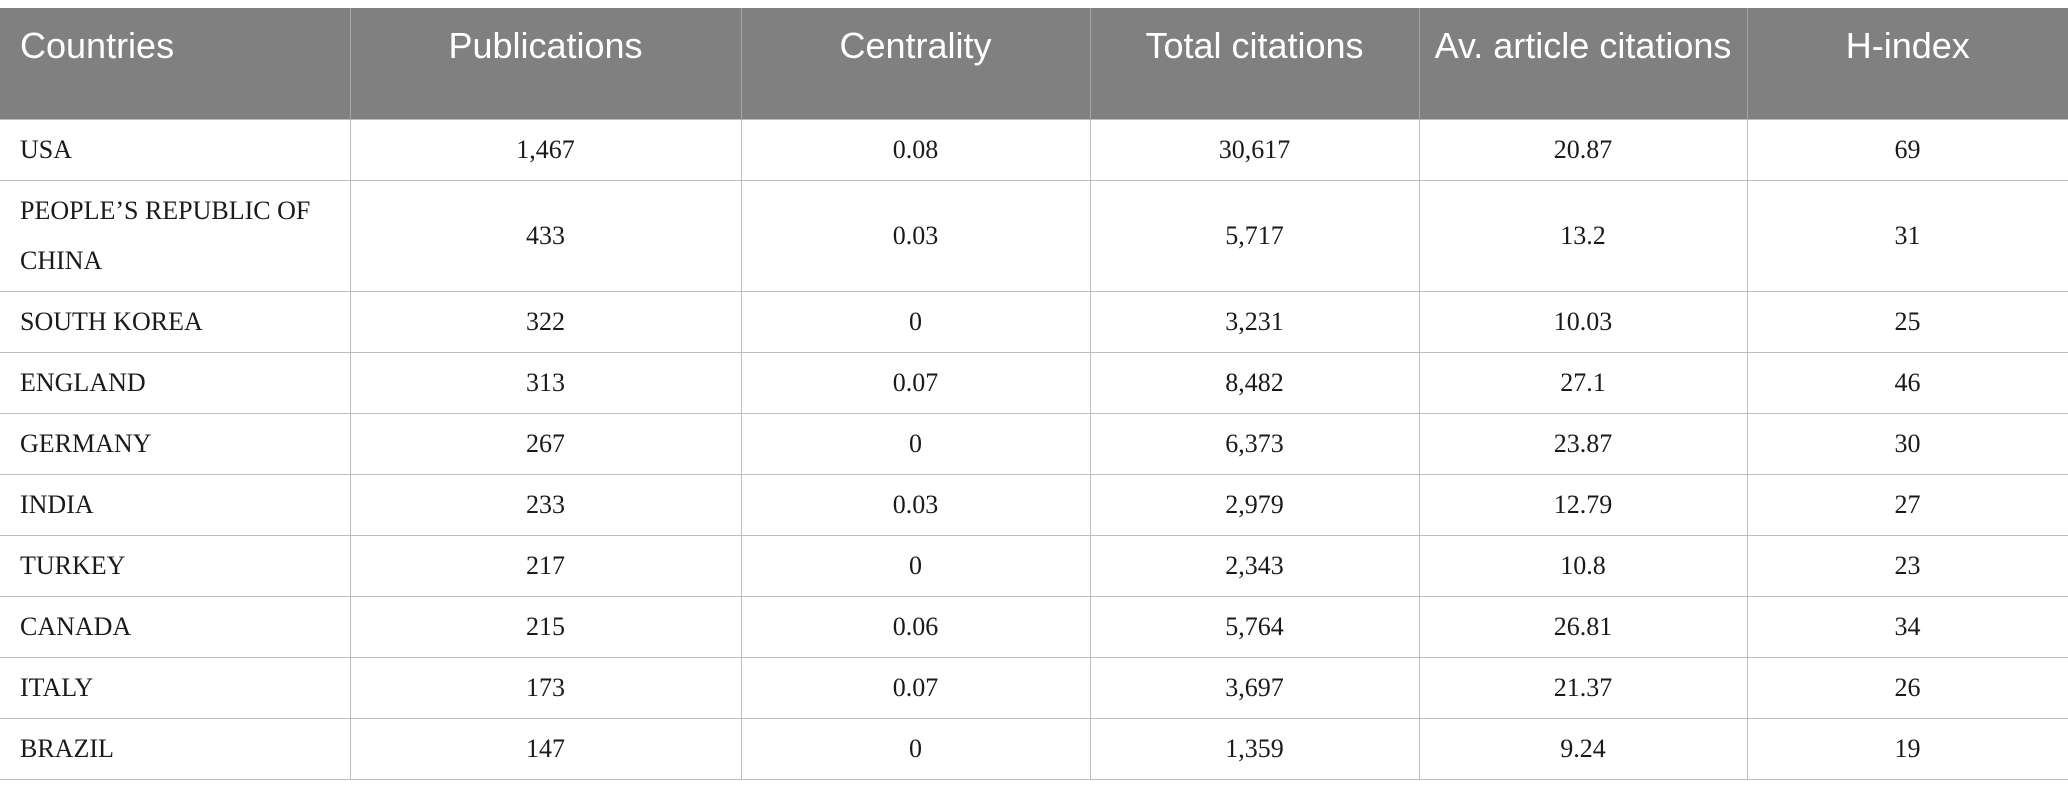 This screenshot has height=801, width=2068. I want to click on cell-av-article-citations: 13.2, so click(1583, 235).